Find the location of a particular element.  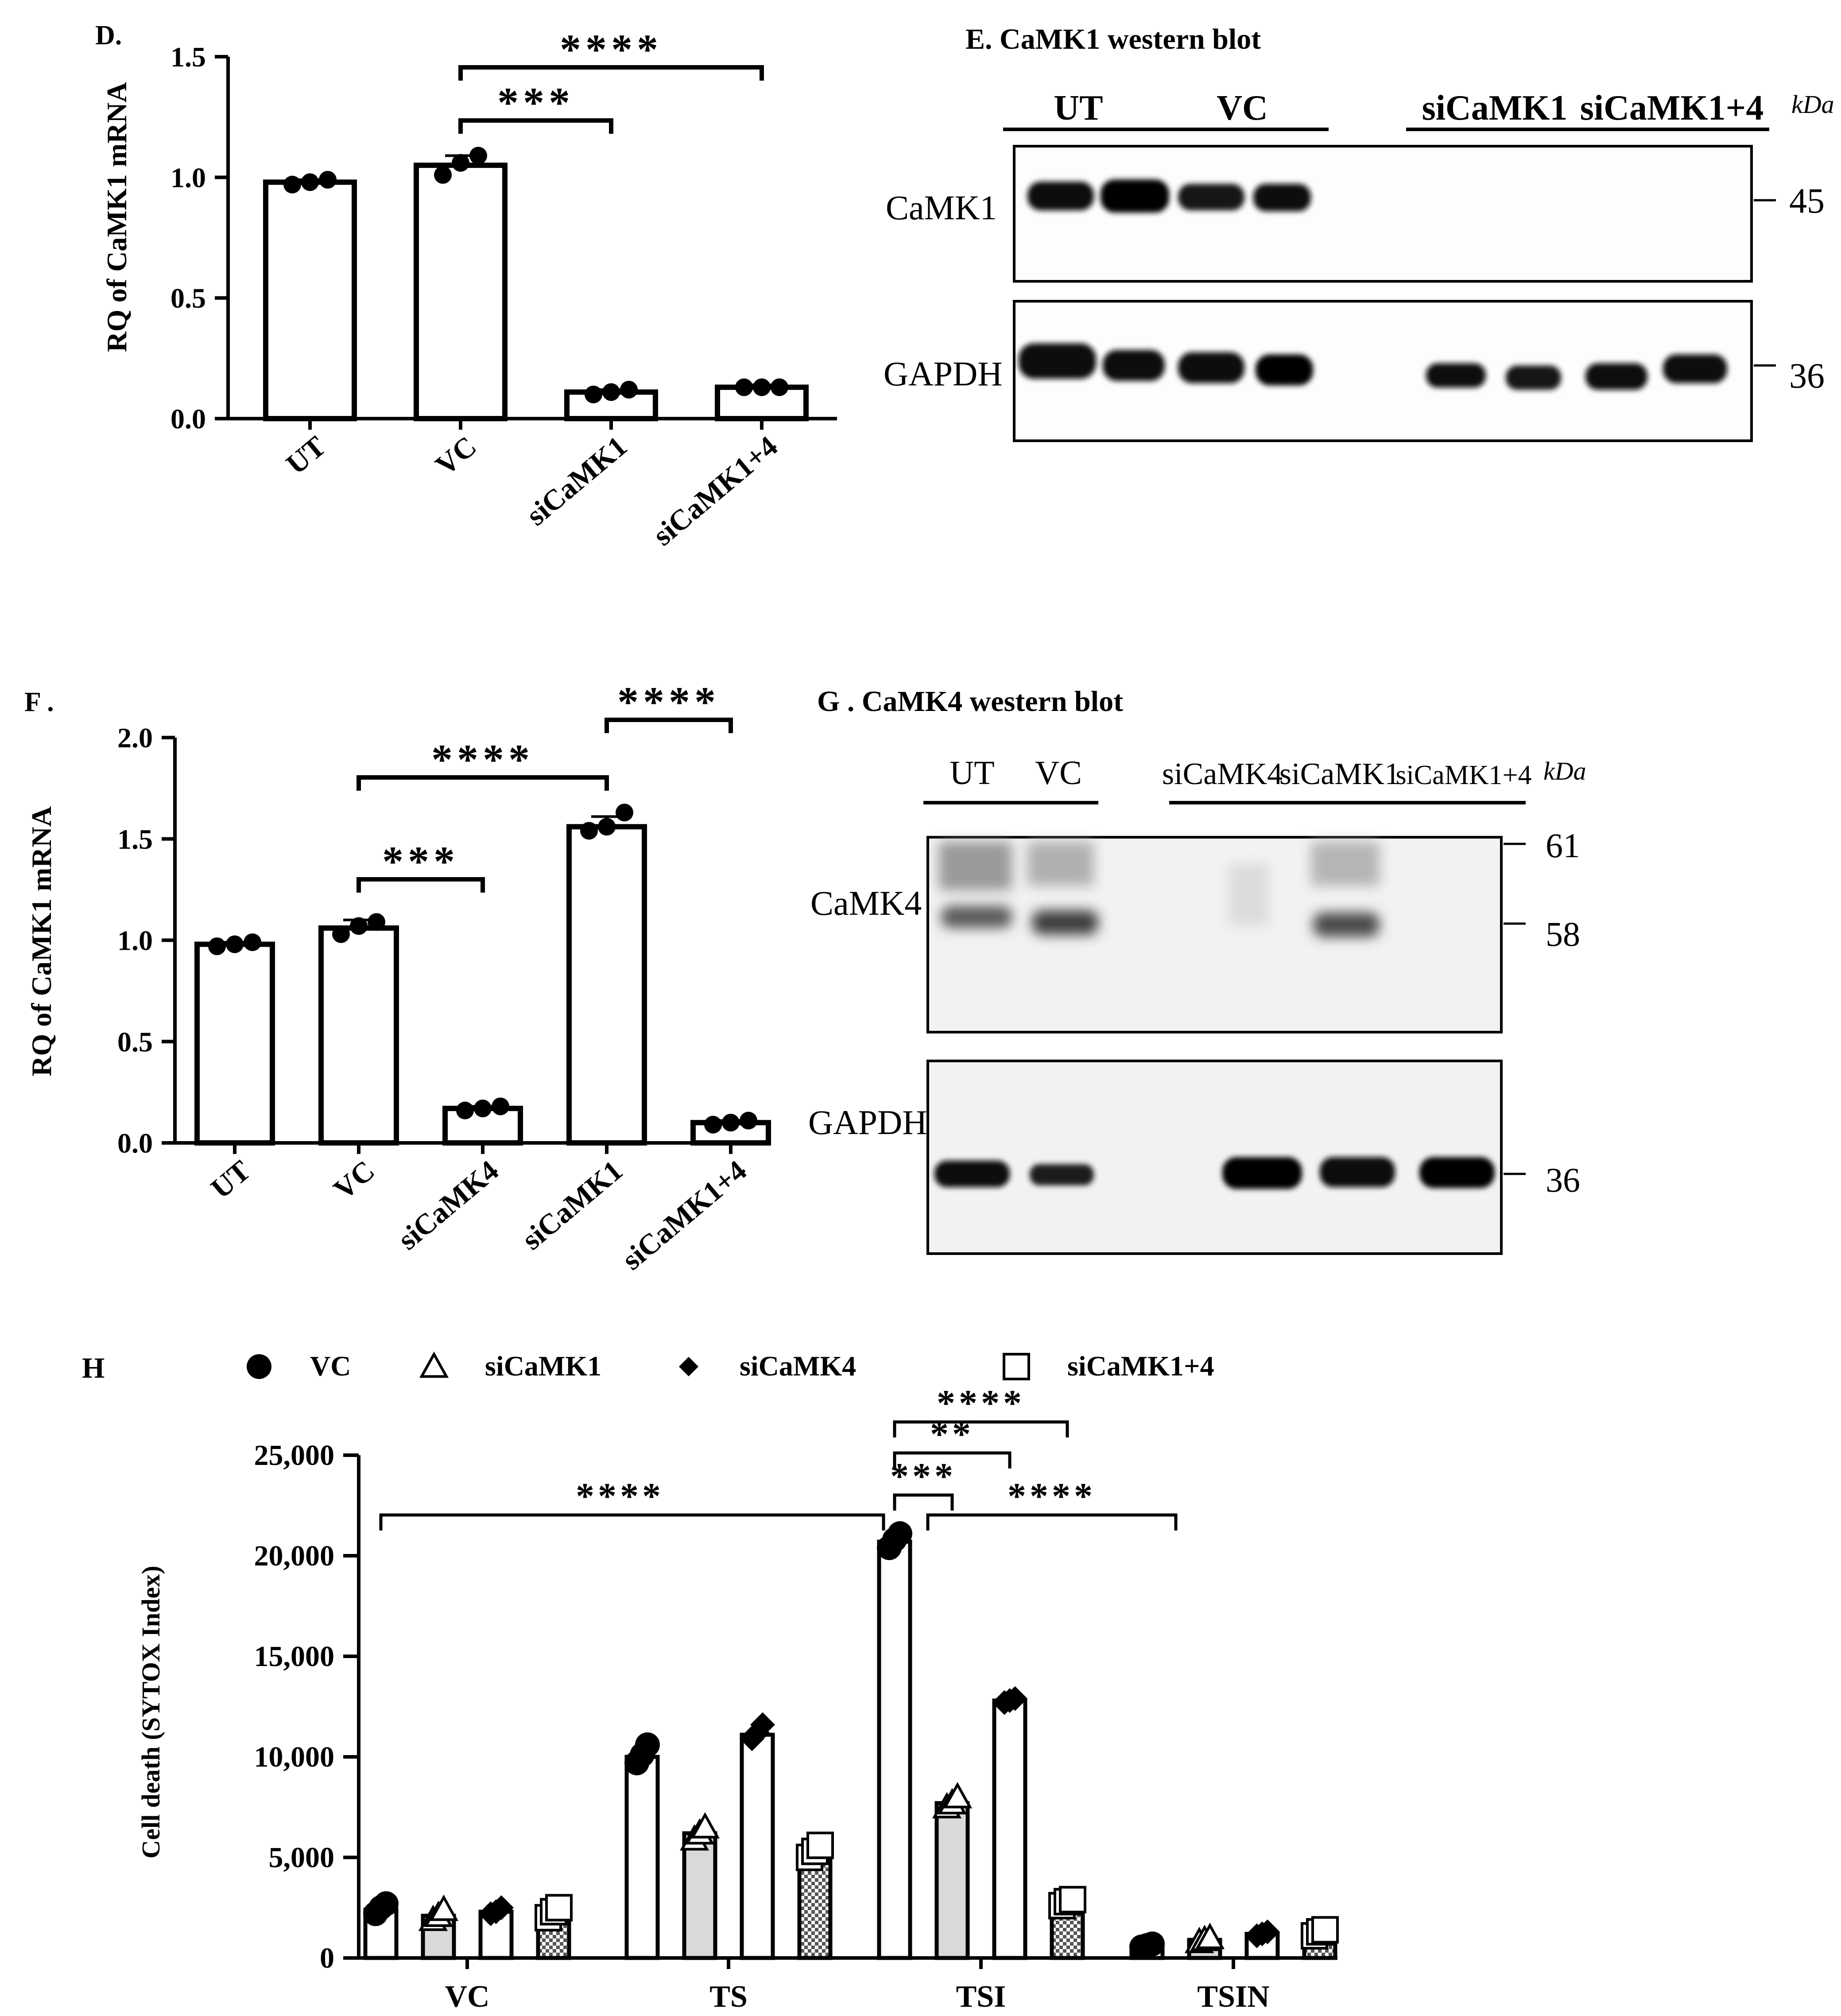

panel-e-group-label: siCaMK1 is located at coordinates (1495, 109).